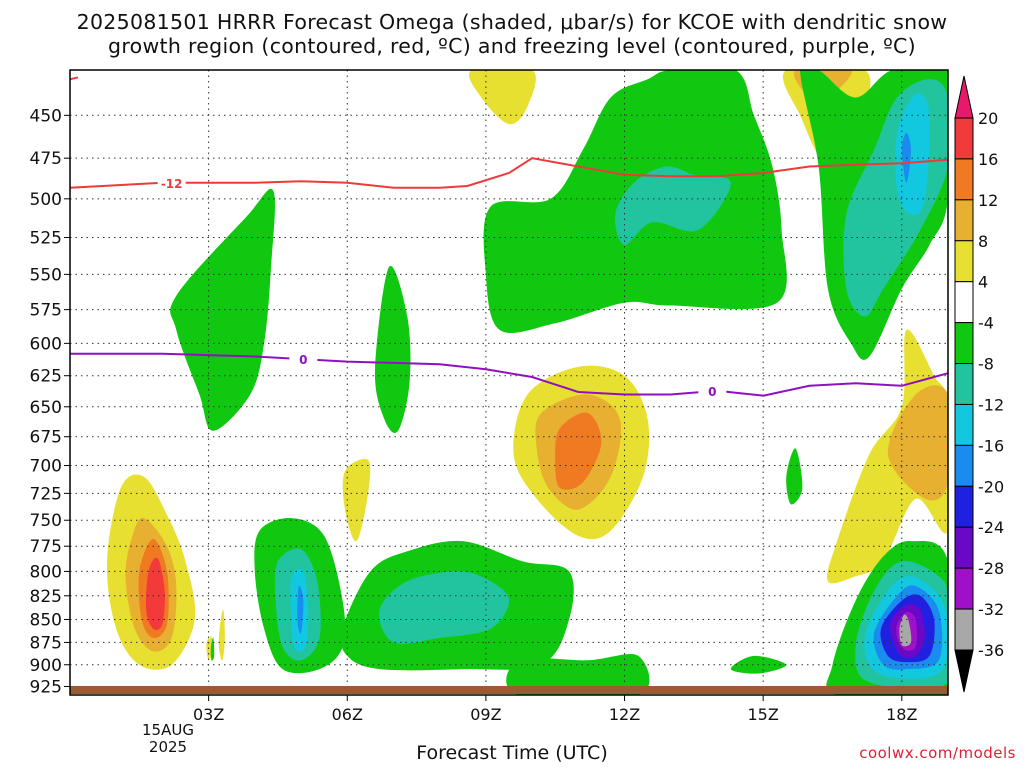  What do you see at coordinates (46, 467) in the screenshot?
I see `y-tick-label: 700` at bounding box center [46, 467].